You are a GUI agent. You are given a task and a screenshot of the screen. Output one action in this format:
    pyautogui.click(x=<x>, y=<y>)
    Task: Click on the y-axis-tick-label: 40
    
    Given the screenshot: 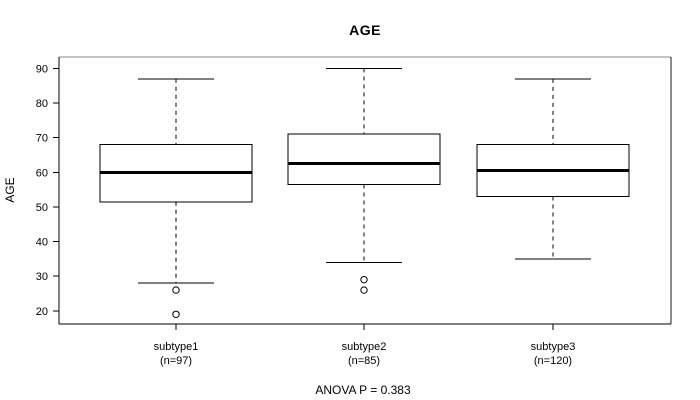 What is the action you would take?
    pyautogui.click(x=42, y=243)
    